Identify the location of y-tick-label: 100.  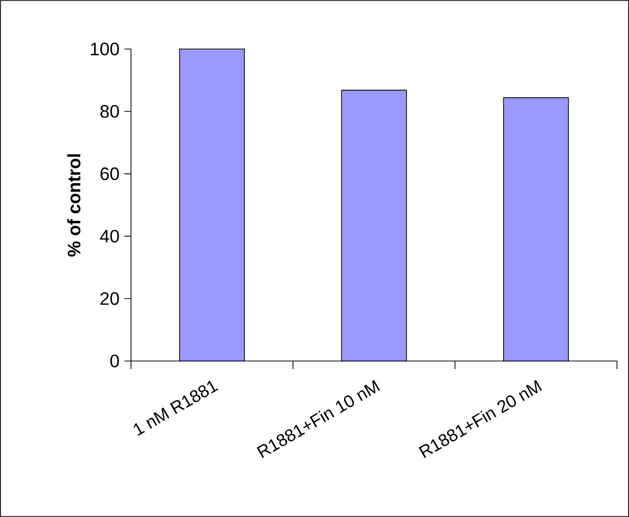
(104, 49).